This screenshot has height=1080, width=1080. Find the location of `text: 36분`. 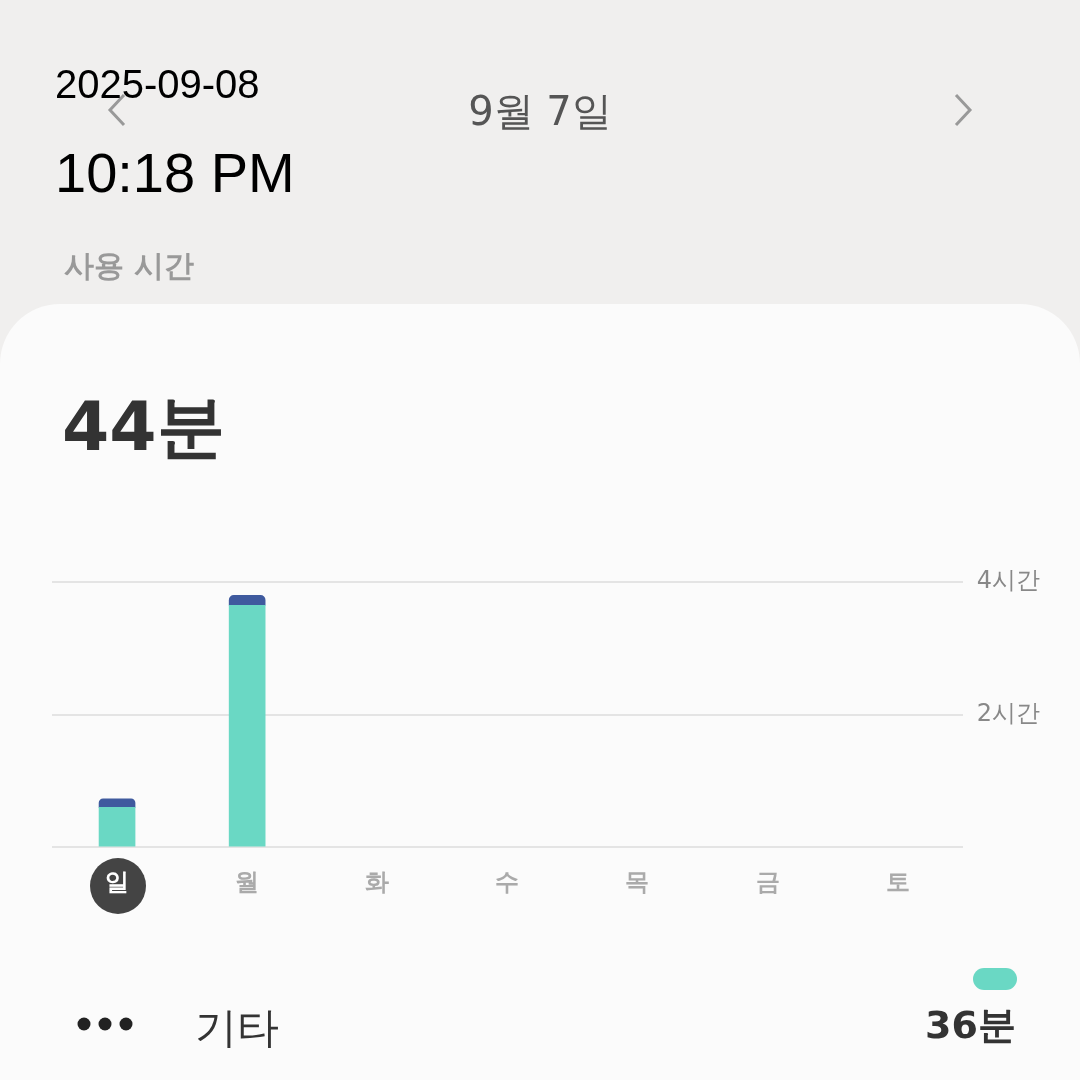

text: 36분 is located at coordinates (970, 1025).